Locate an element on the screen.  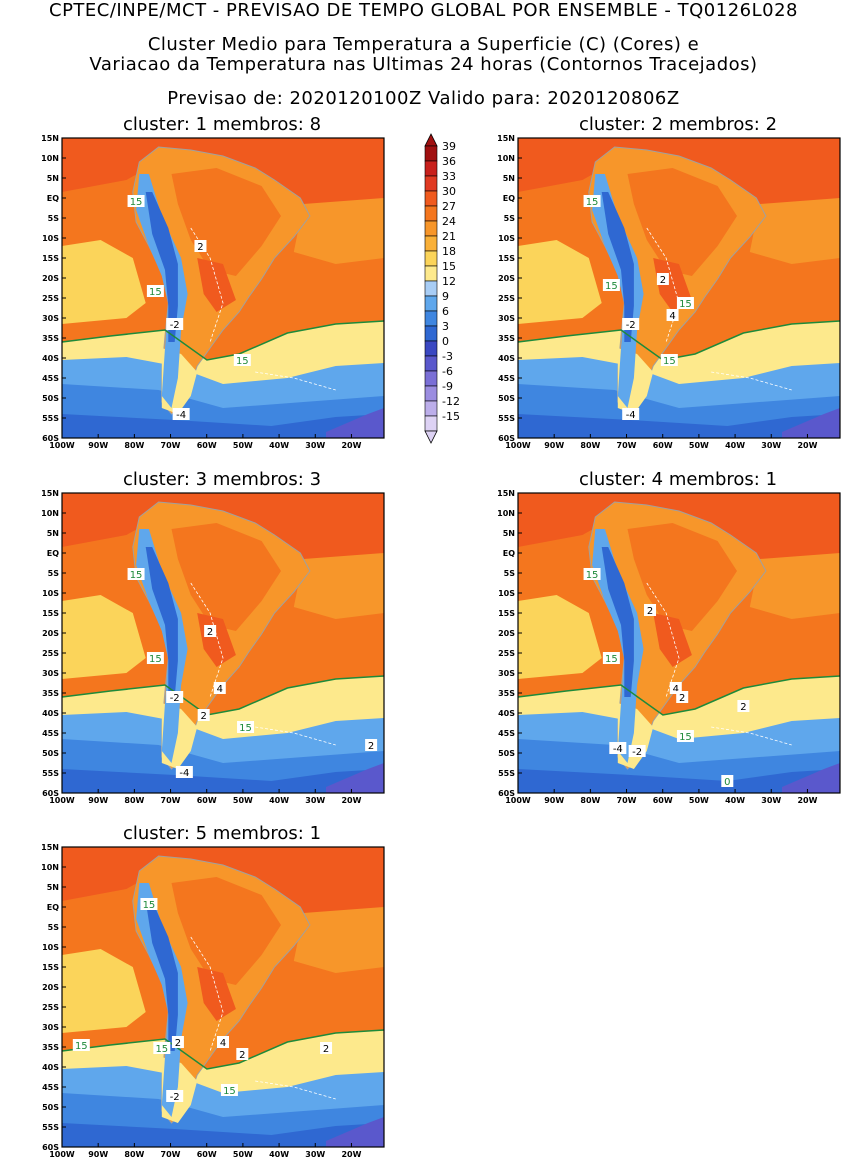
lat-tick-label: 10N is located at coordinates (50, 867).